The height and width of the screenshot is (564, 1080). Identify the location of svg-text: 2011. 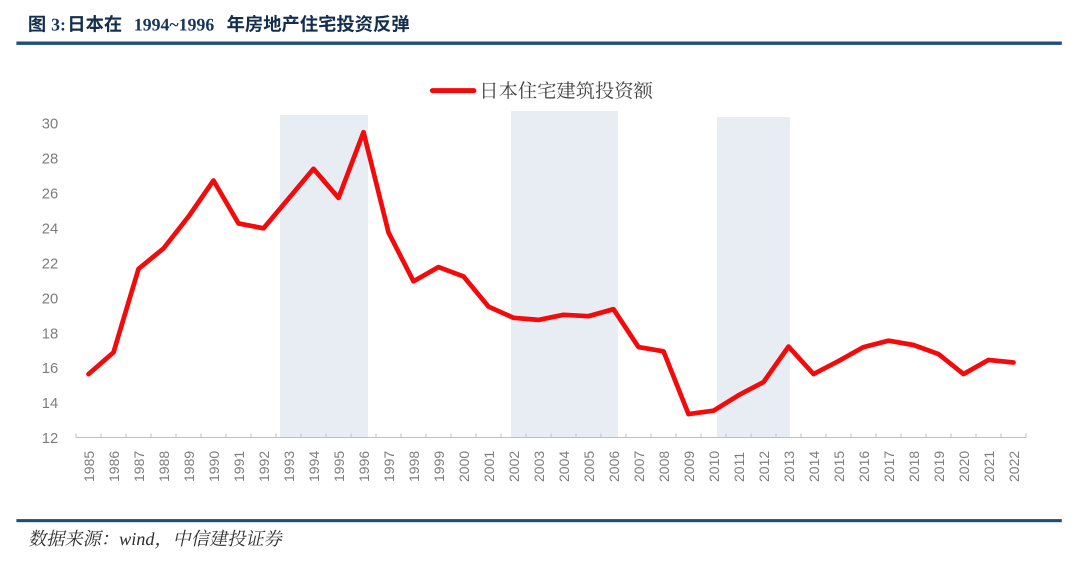
(739, 467).